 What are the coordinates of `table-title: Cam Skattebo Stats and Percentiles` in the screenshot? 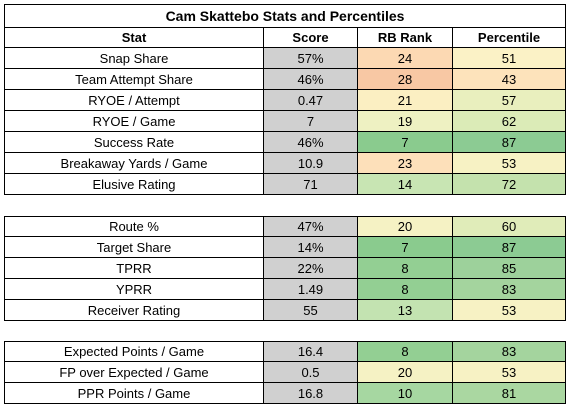 It's located at (285, 16).